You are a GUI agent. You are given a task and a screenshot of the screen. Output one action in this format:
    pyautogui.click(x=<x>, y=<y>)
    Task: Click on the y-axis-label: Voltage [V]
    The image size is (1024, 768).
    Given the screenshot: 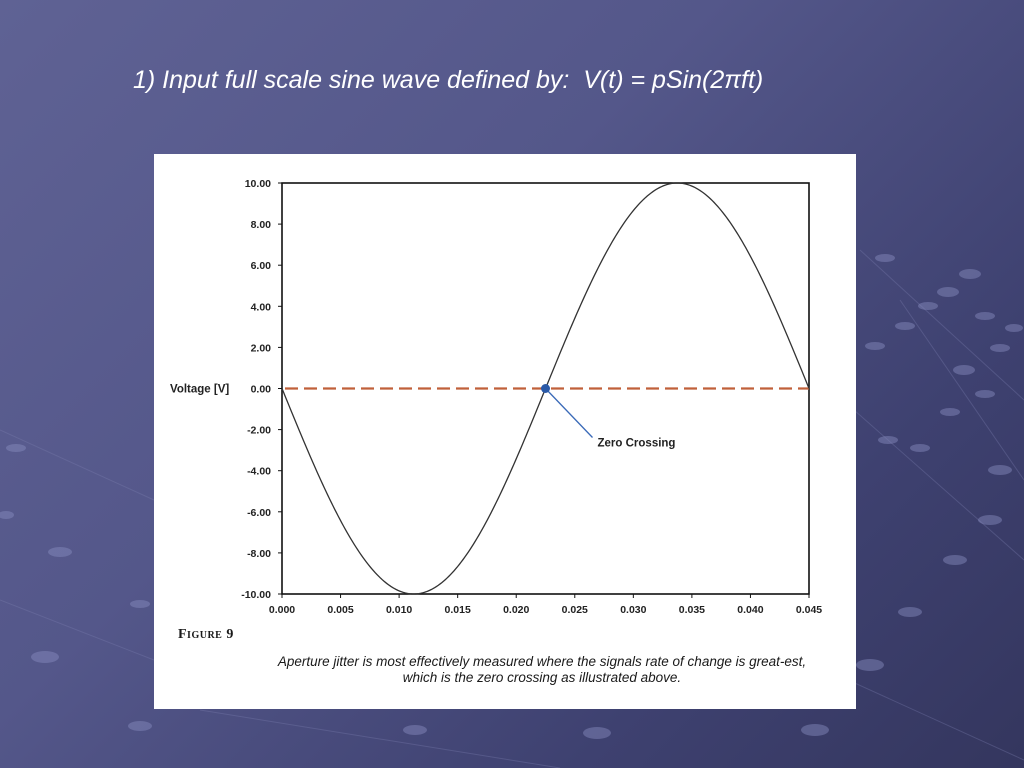 What is the action you would take?
    pyautogui.click(x=199, y=390)
    